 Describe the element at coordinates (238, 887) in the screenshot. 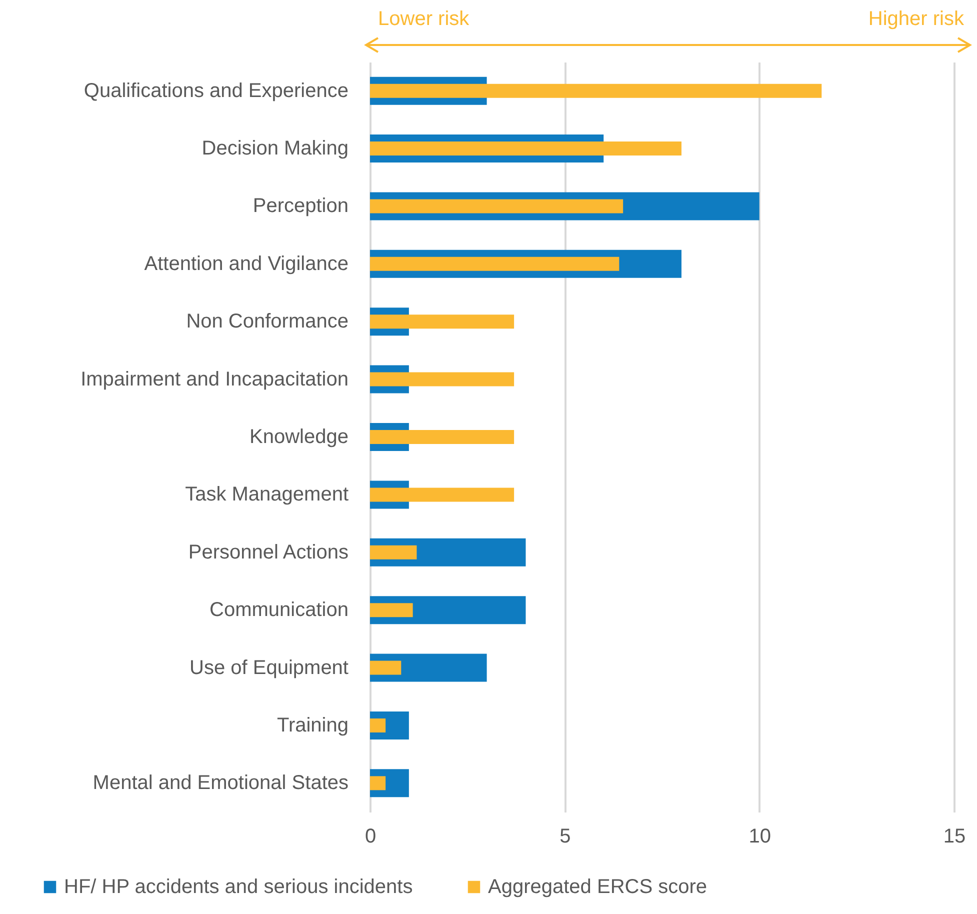

I see `legend-label: HF/ HP accidents and serious incidents` at that location.